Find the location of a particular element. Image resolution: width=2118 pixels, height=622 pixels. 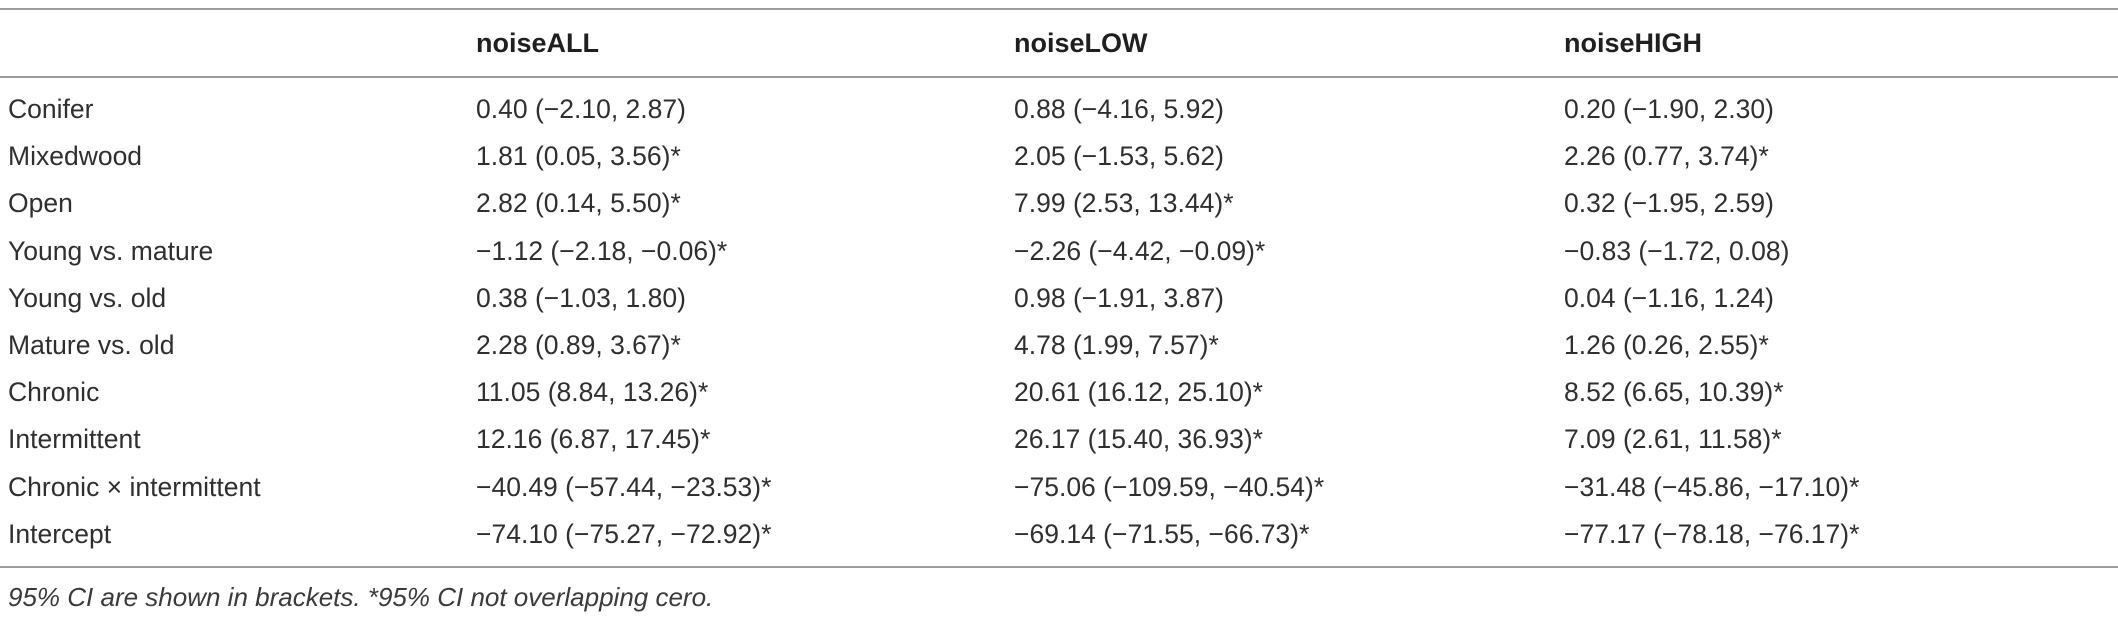

cell-noise-all: 0.40 (−2.10, 2.87) is located at coordinates (581, 109).